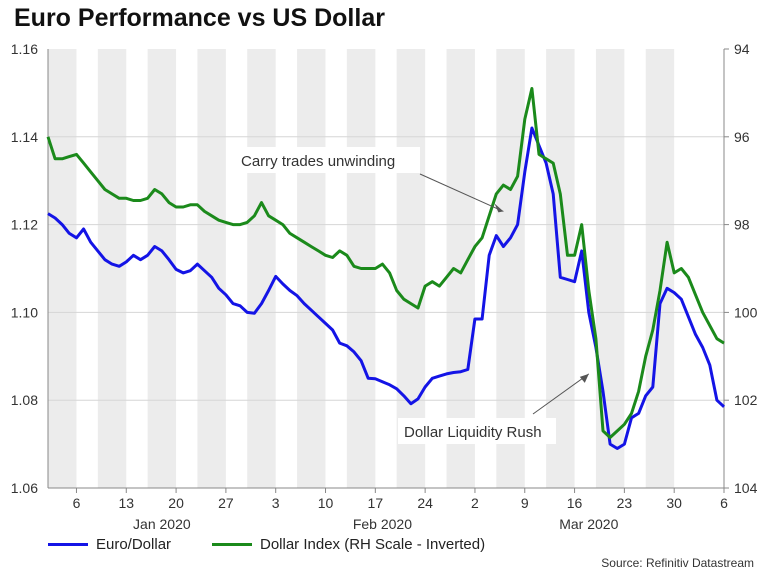  Describe the element at coordinates (226, 503) in the screenshot. I see `x-tick-label: 27` at that location.